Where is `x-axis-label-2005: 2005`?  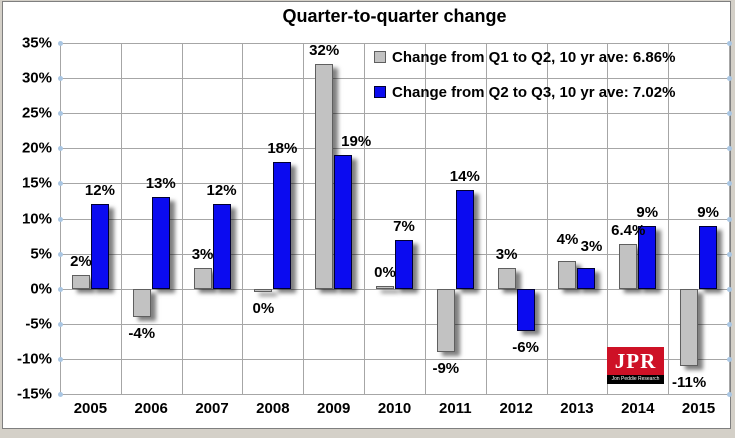 x-axis-label-2005: 2005 is located at coordinates (90, 408).